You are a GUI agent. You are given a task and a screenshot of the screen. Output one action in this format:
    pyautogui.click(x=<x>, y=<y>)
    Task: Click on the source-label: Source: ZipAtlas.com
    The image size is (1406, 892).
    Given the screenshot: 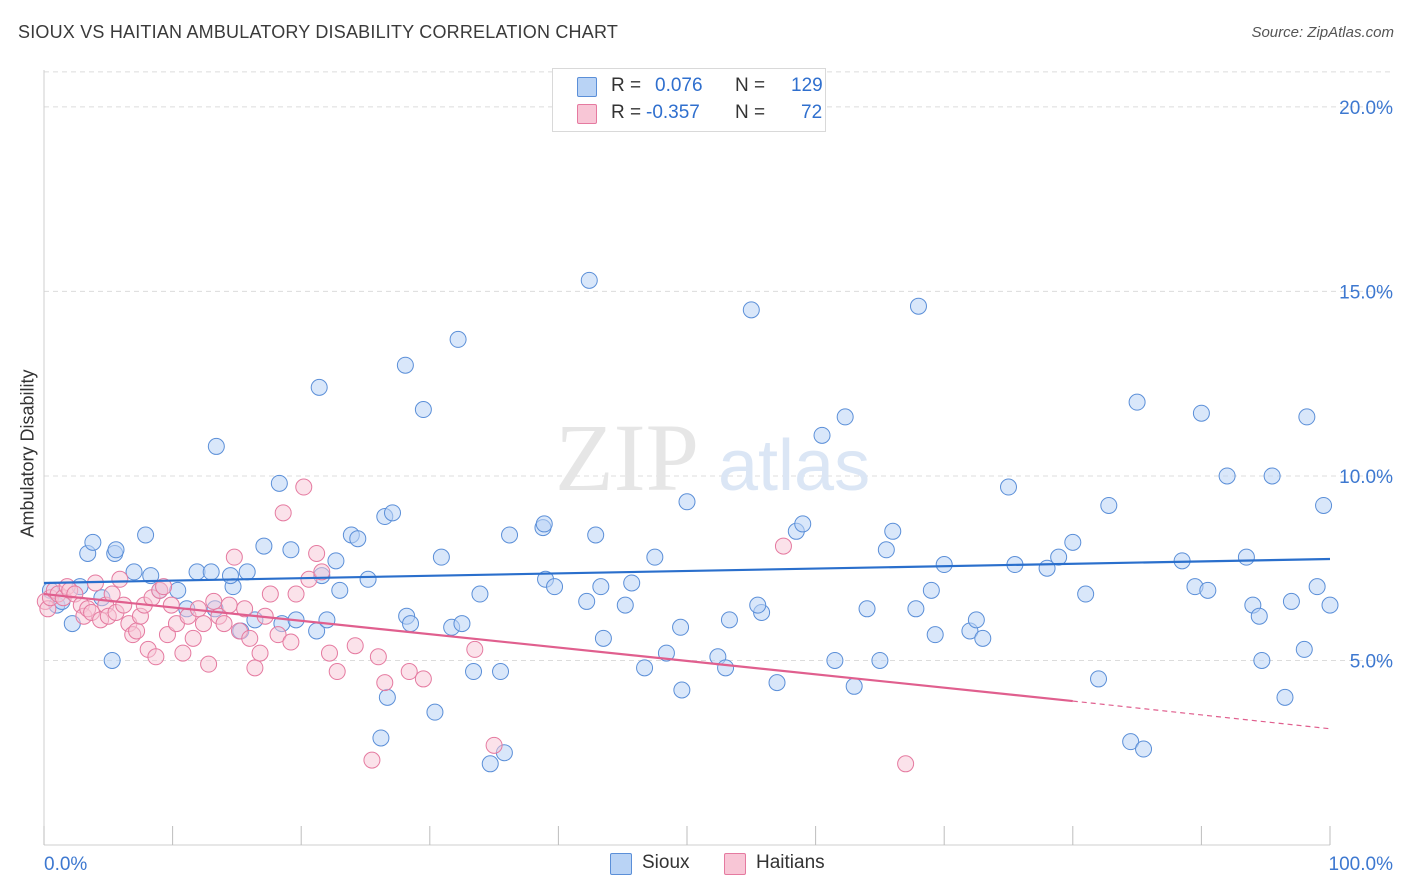 What is the action you would take?
    pyautogui.click(x=1322, y=32)
    